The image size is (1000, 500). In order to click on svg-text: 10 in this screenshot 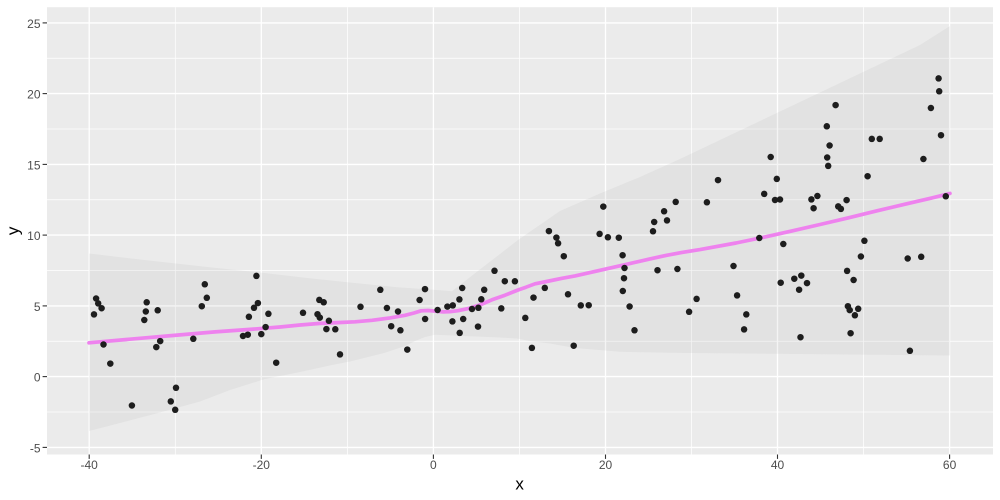, I will do `click(34, 236)`.